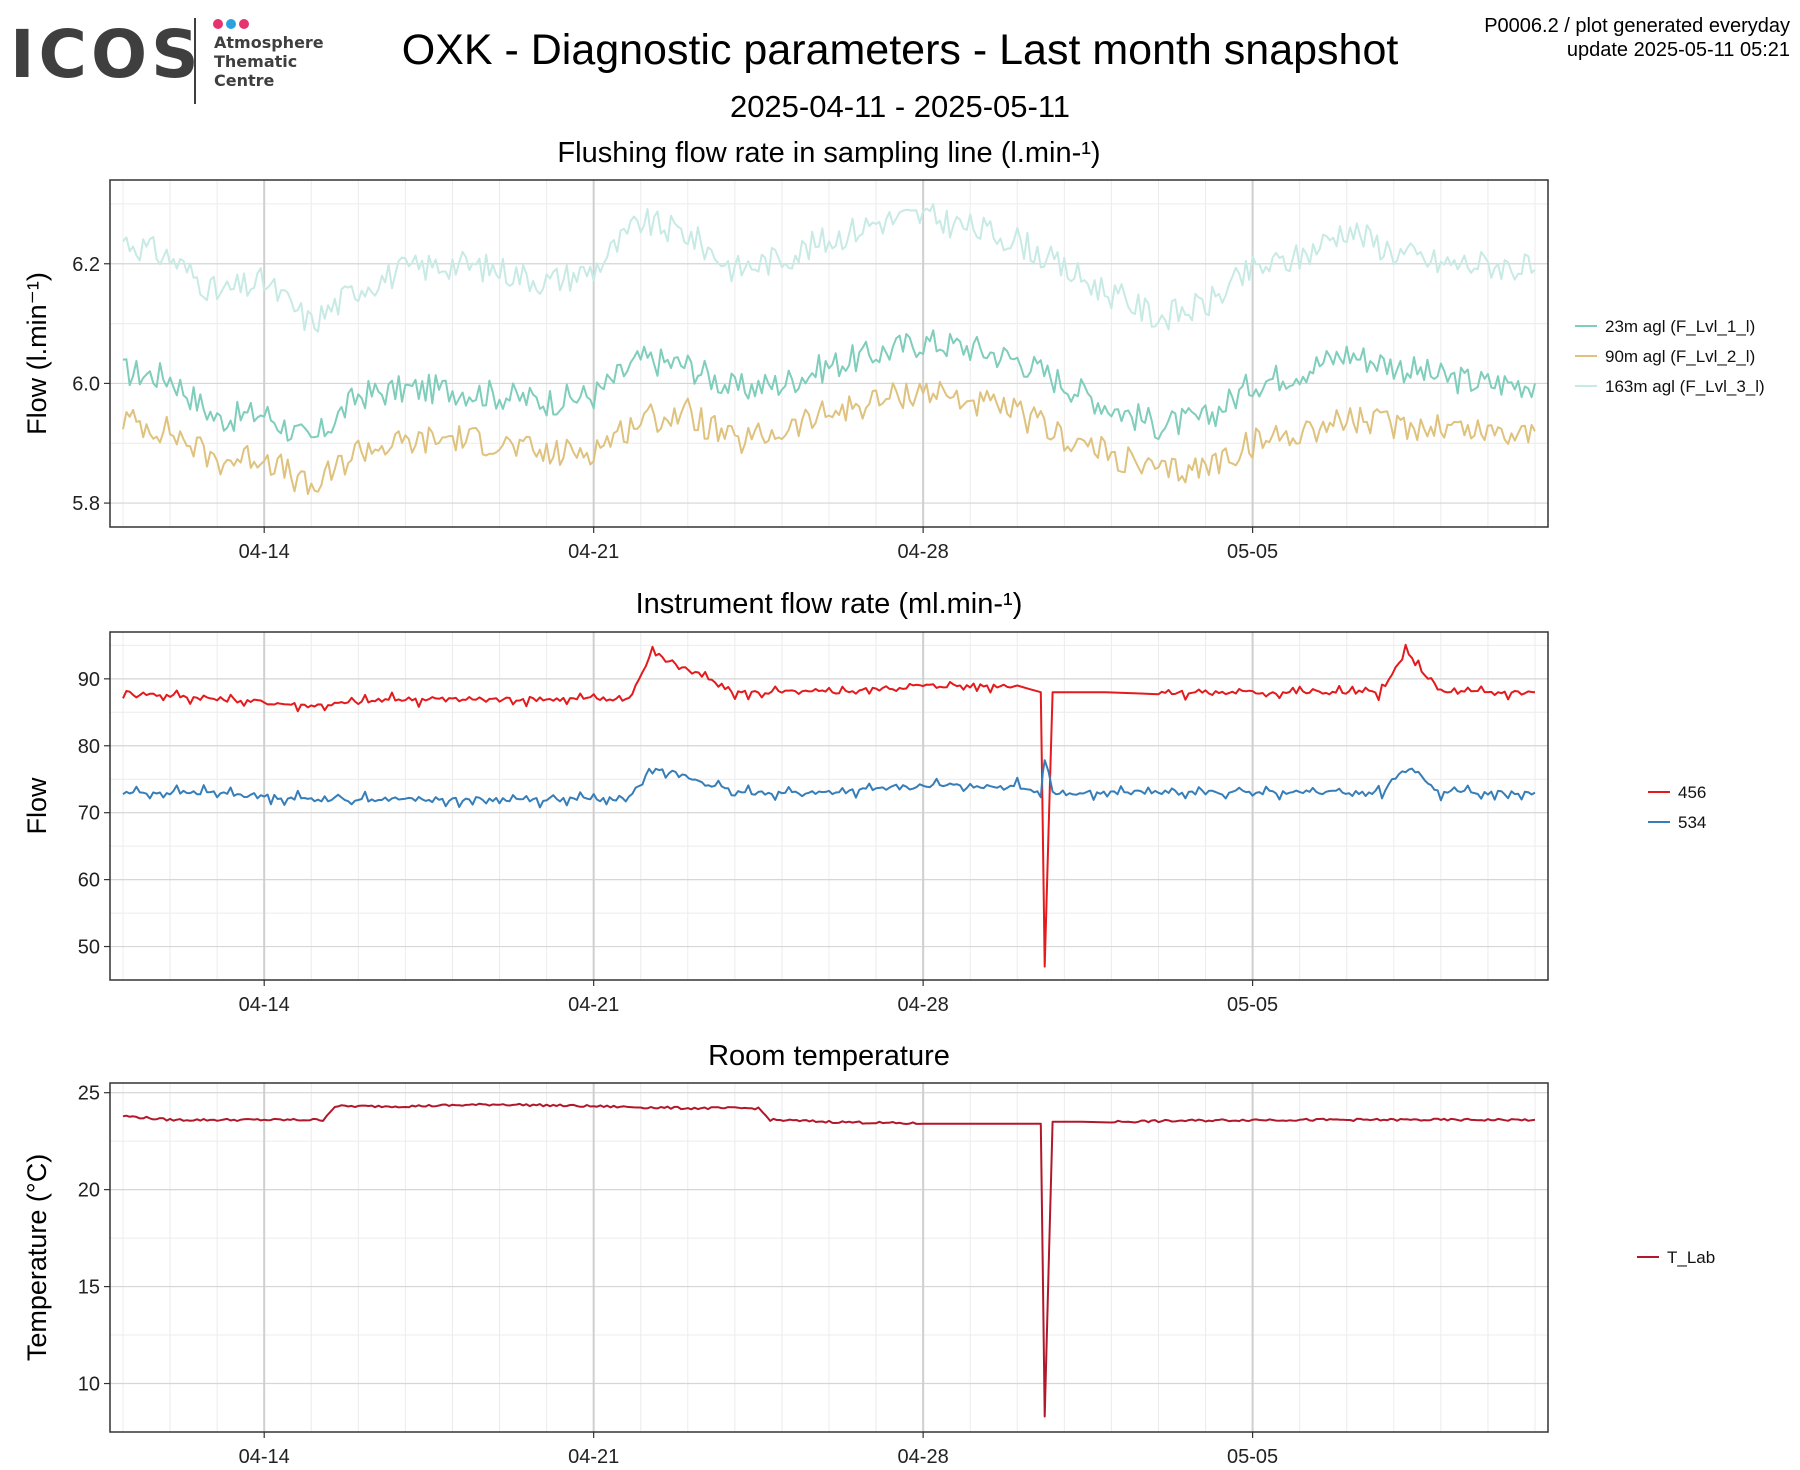  What do you see at coordinates (37, 806) in the screenshot?
I see `y-axis-label: Flow` at bounding box center [37, 806].